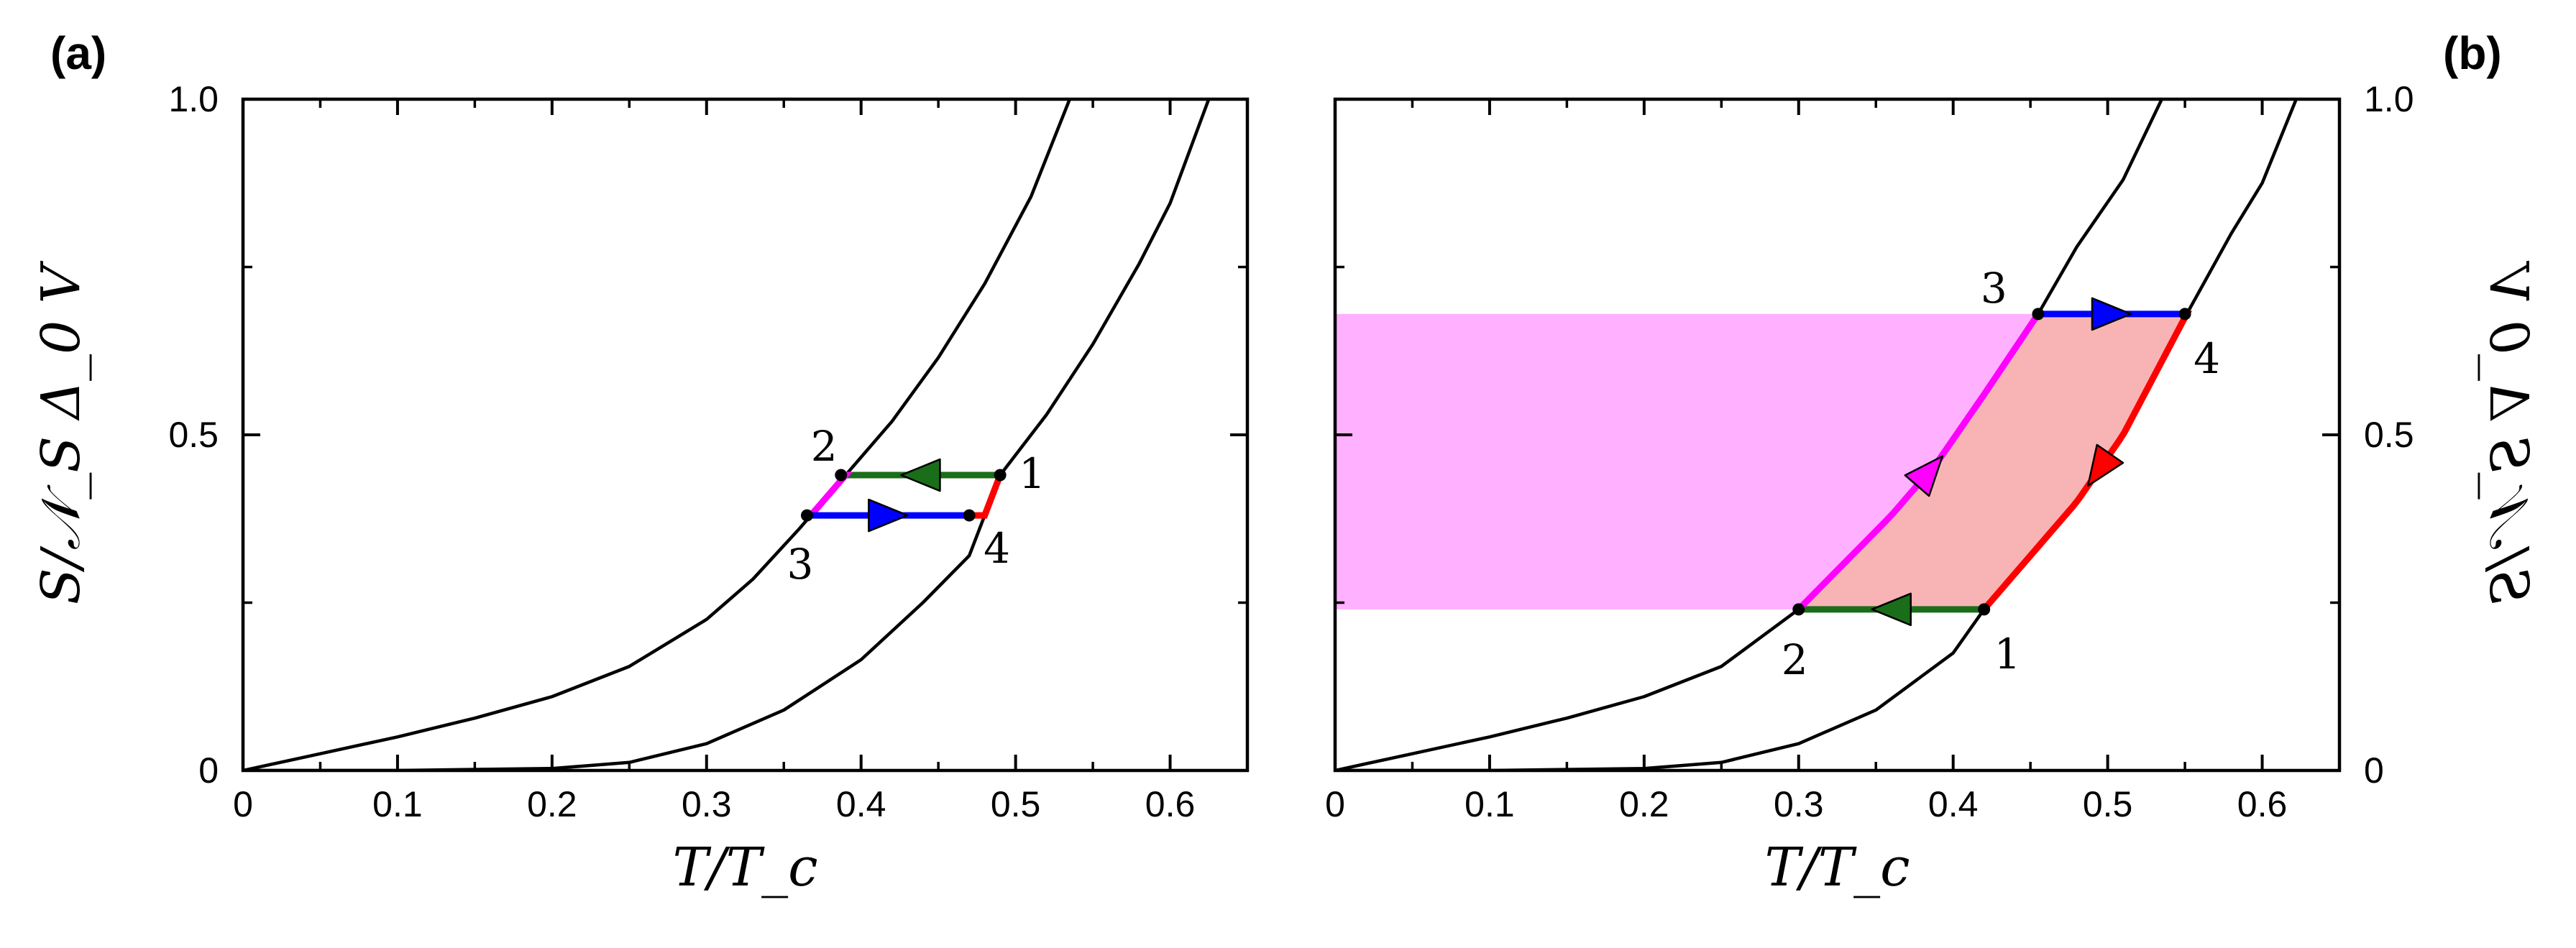 The image size is (2576, 948). What do you see at coordinates (2472, 53) in the screenshot?
I see `panel-tag: (b)` at bounding box center [2472, 53].